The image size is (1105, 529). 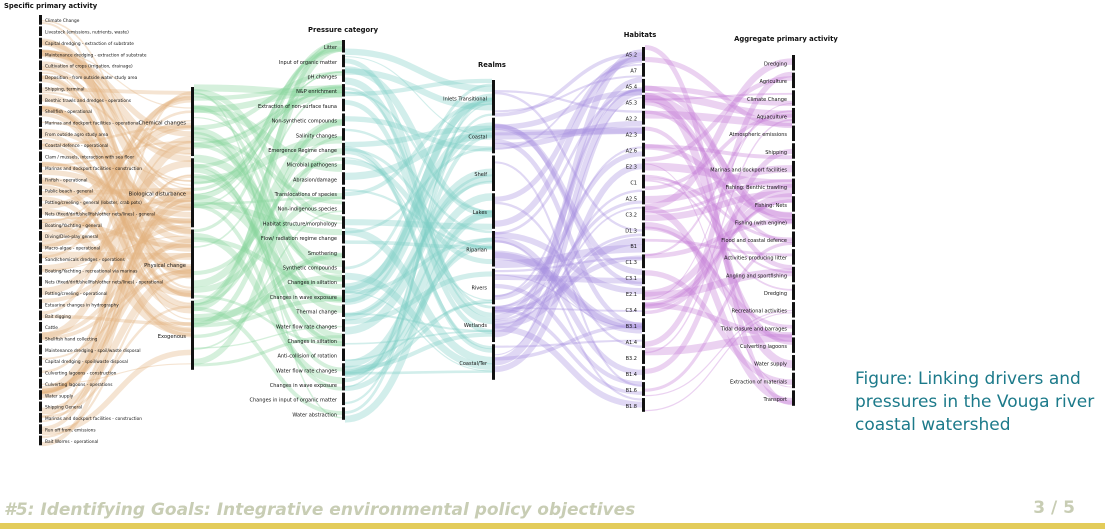 What do you see at coordinates (314, 415) in the screenshot?
I see `node-label-2-25: Water abstraction` at bounding box center [314, 415].